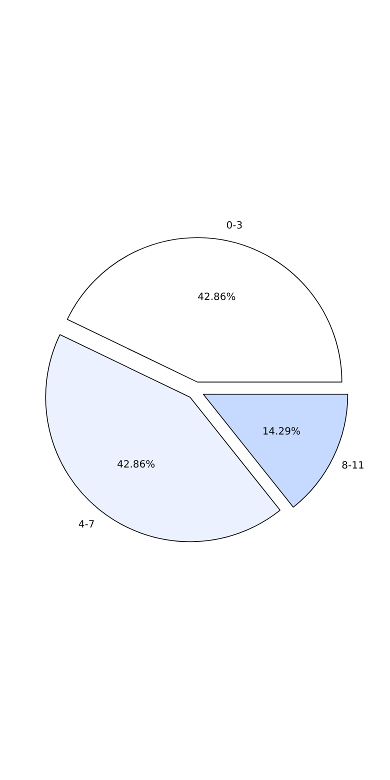  I want to click on slice-label: 8-11, so click(353, 466).